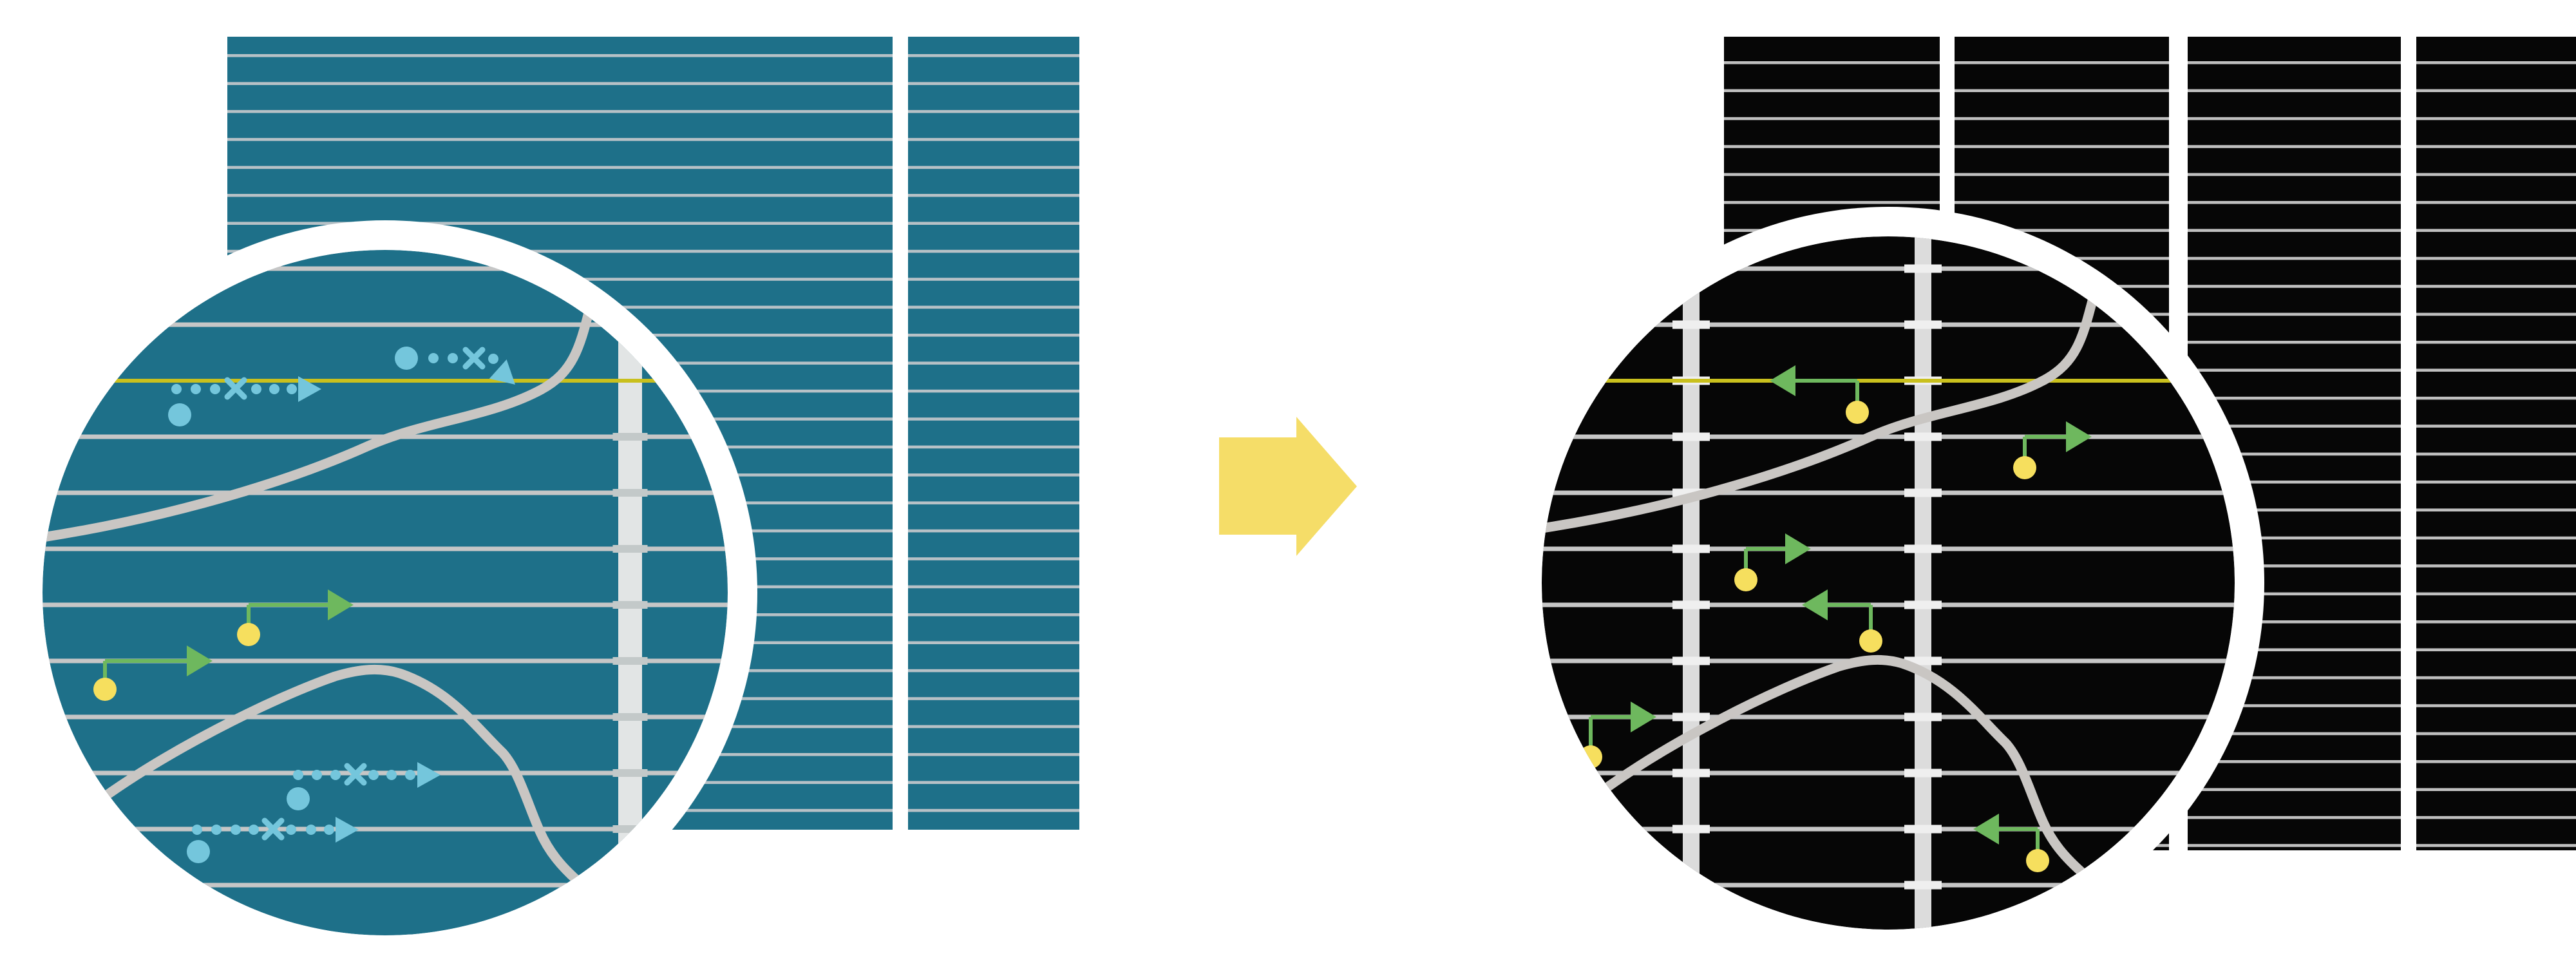 This screenshot has width=2576, height=974. Describe the element at coordinates (324, 406) in the screenshot. I see `grain-boundary-curve` at that location.